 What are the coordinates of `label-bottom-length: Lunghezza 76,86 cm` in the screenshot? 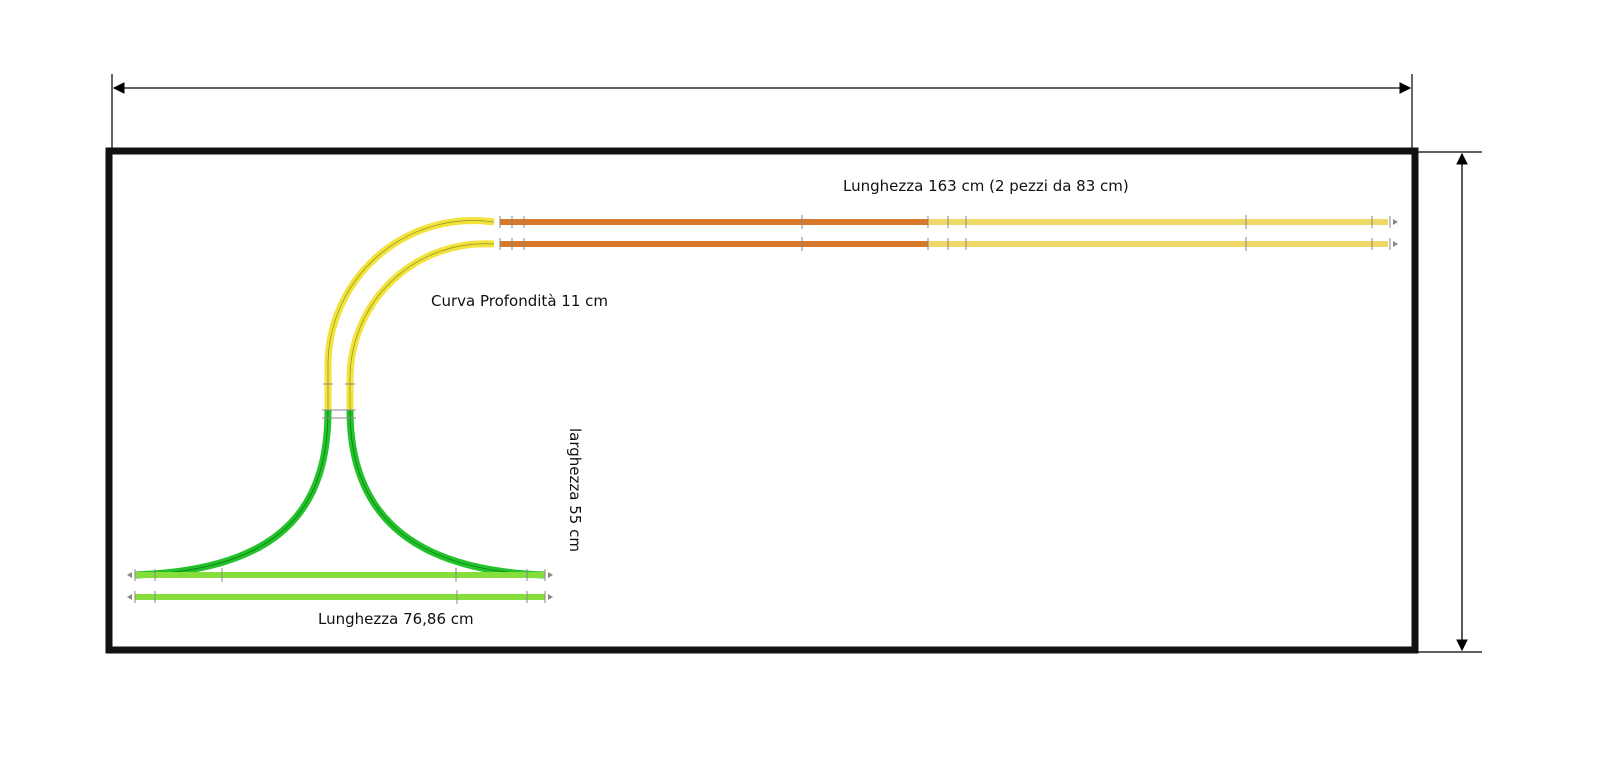 It's located at (396, 619).